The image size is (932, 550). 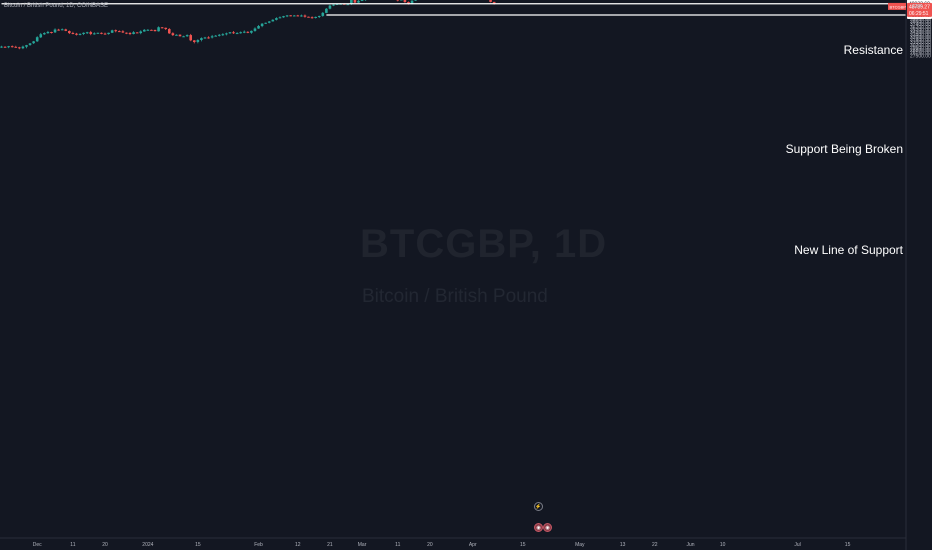 I want to click on x-tick-label: 13, so click(x=623, y=545).